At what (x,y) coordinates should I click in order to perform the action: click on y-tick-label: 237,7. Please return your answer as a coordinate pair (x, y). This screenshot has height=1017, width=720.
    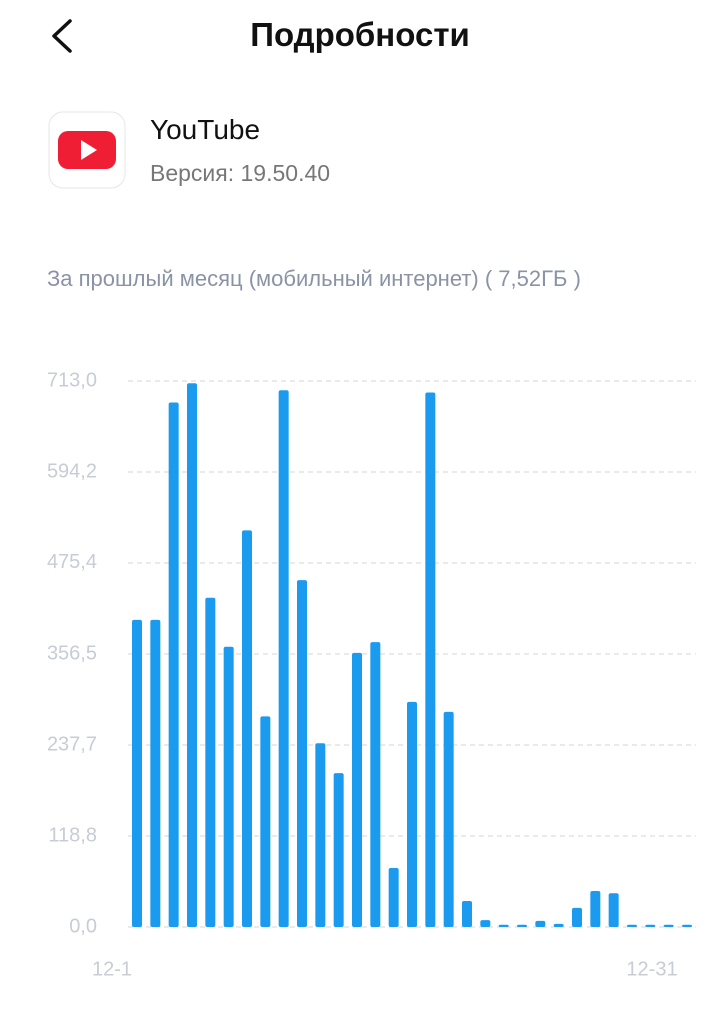
    Looking at the image, I should click on (72, 744).